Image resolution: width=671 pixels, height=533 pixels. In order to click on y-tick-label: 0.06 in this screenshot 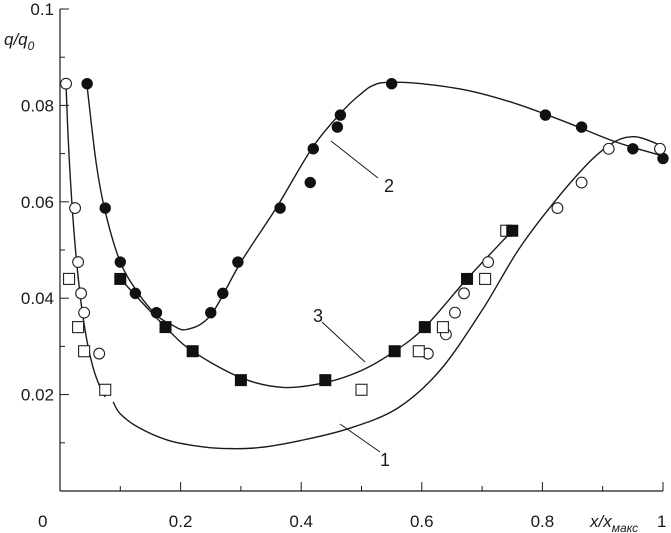, I will do `click(37, 202)`.